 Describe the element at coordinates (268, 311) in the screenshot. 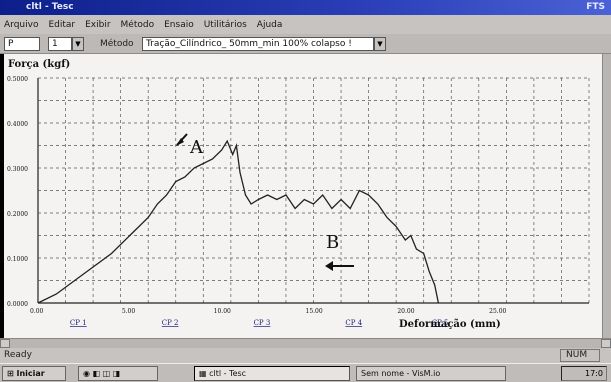

I see `x-tick-labels: 0.00 5.00 10.00 15.00 20.00 25.00` at that location.